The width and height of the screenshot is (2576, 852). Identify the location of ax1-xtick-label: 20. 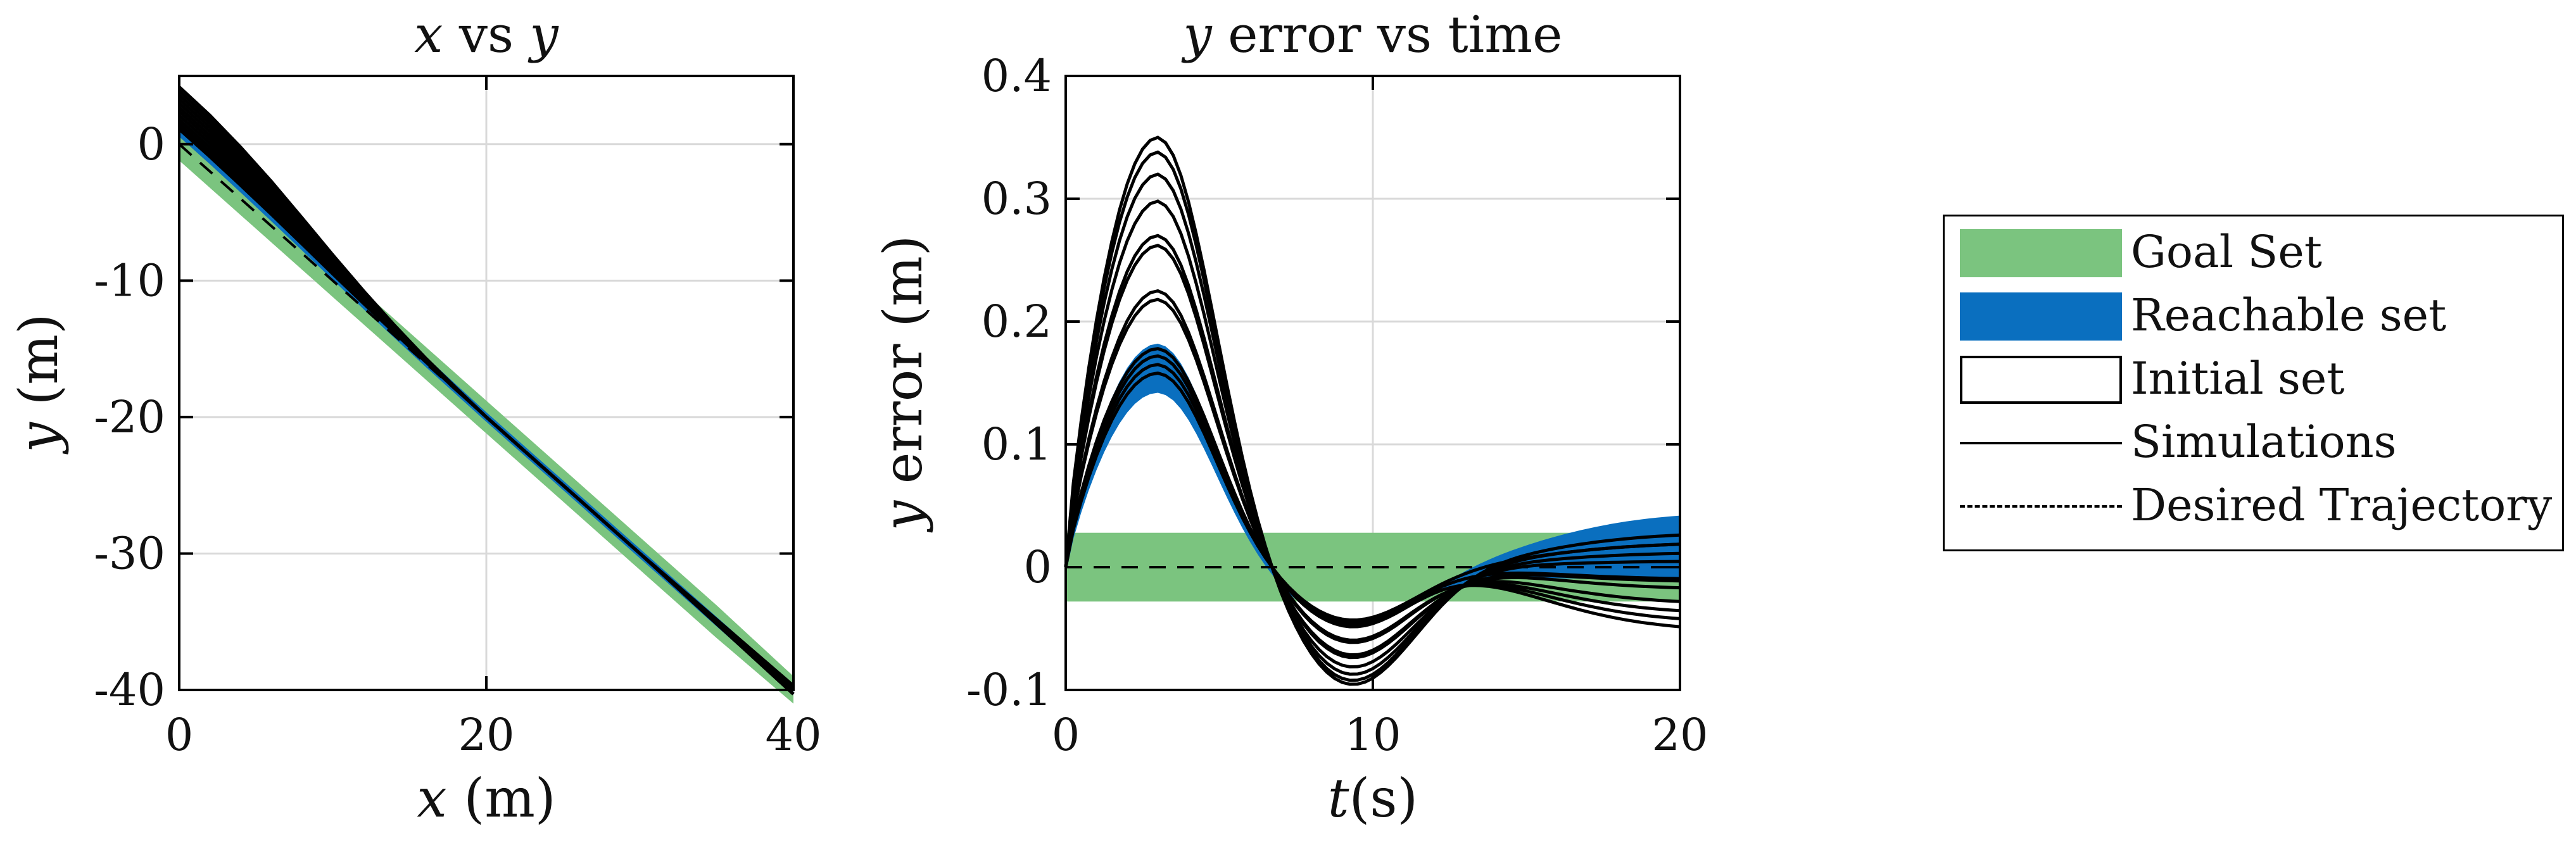
(486, 735).